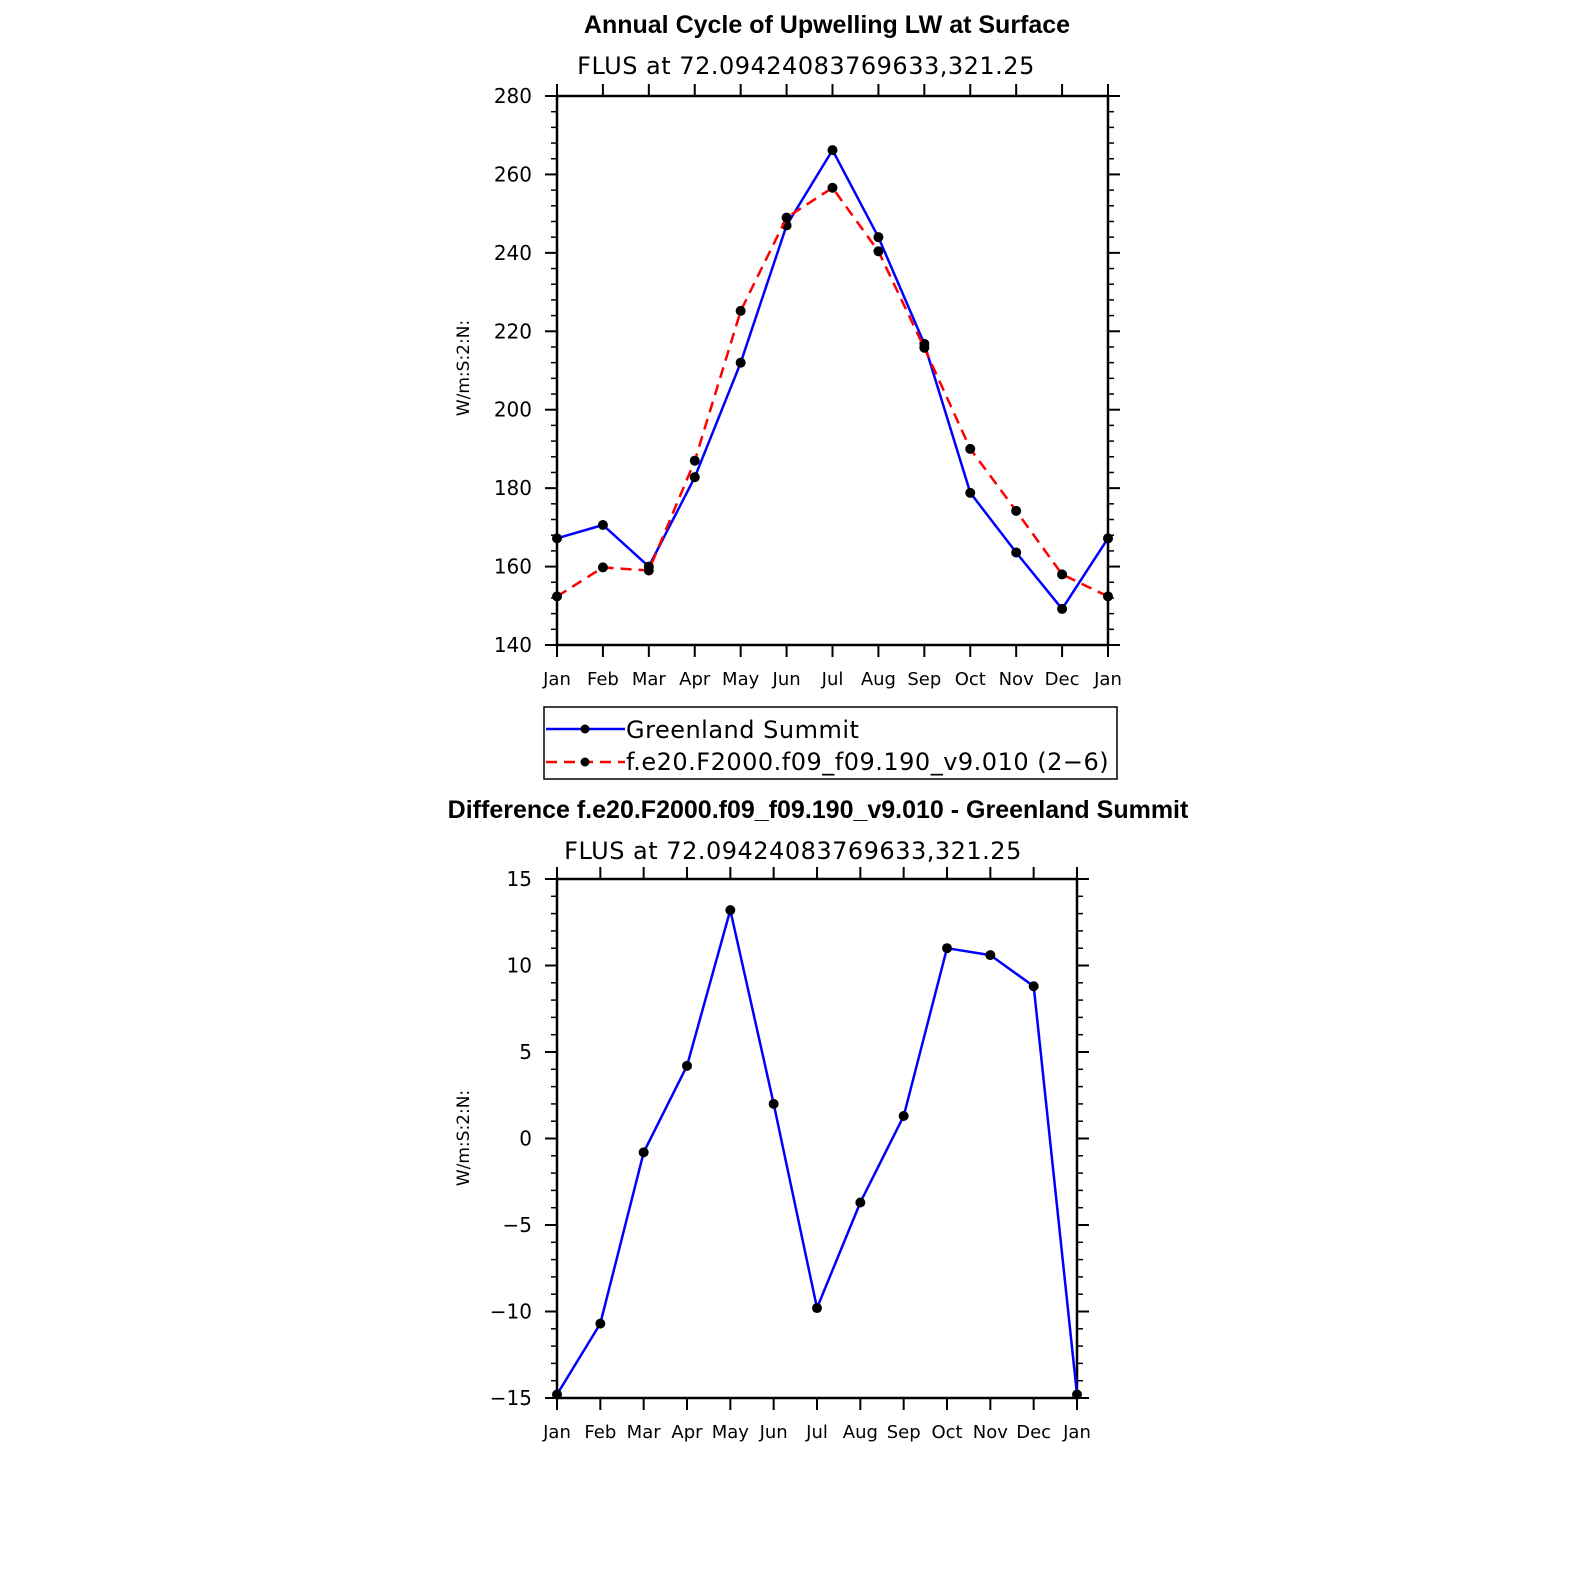 This screenshot has width=1574, height=1574. Describe the element at coordinates (525, 1139) in the screenshot. I see `y-tick-label: 0` at that location.